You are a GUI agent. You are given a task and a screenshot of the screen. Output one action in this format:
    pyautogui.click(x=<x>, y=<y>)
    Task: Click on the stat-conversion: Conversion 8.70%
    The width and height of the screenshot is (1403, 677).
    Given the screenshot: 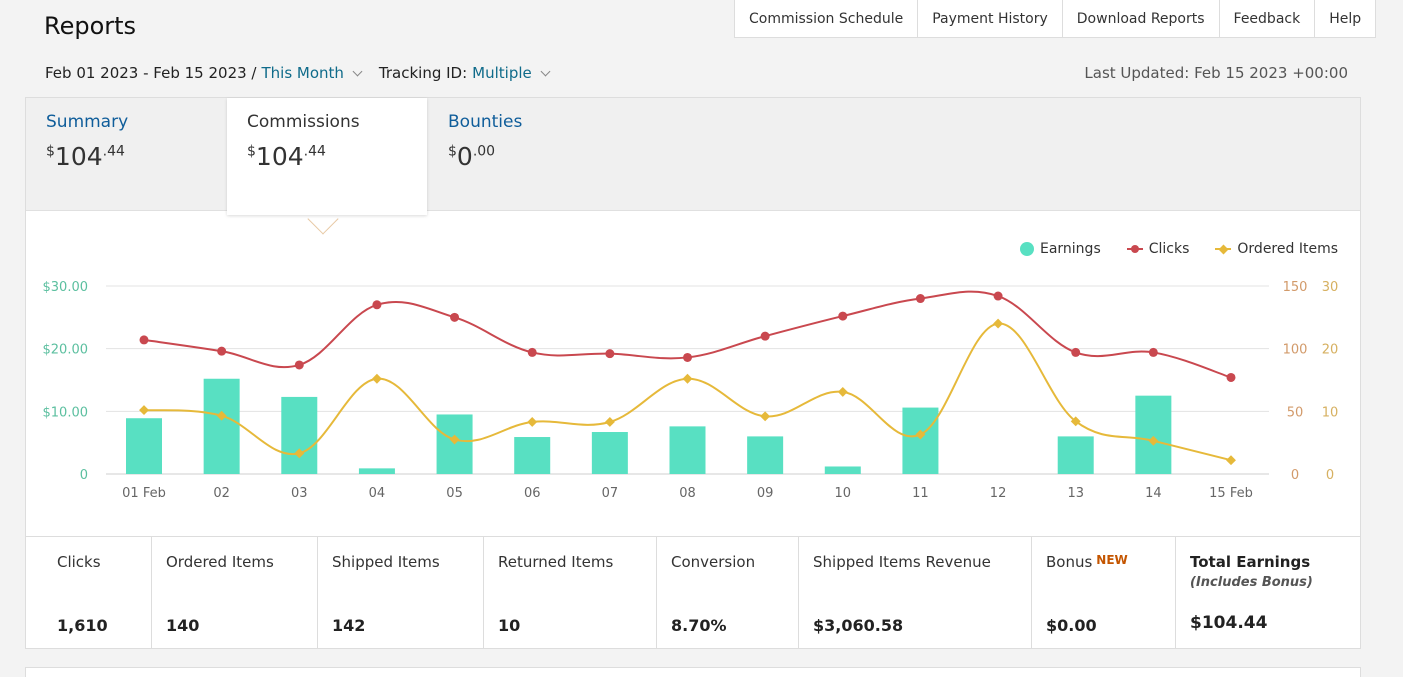 What is the action you would take?
    pyautogui.click(x=727, y=593)
    